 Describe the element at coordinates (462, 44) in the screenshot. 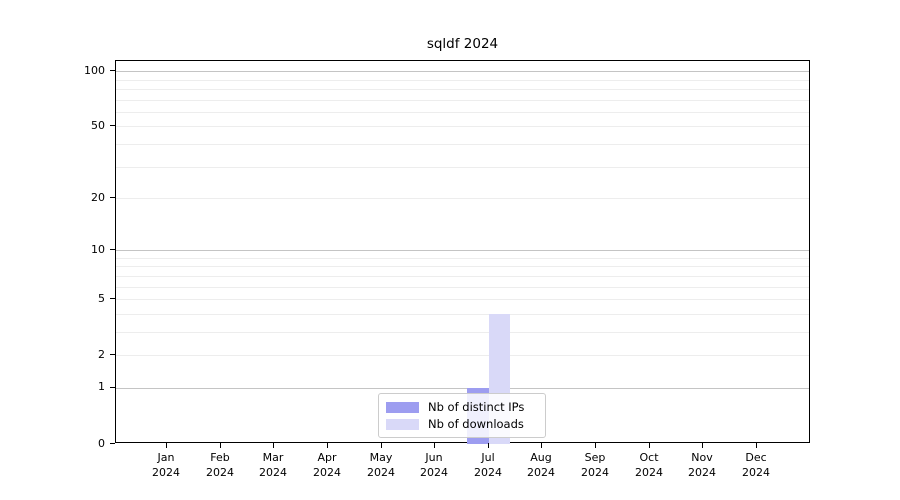

I see `chart-title: sqldf 2024` at that location.